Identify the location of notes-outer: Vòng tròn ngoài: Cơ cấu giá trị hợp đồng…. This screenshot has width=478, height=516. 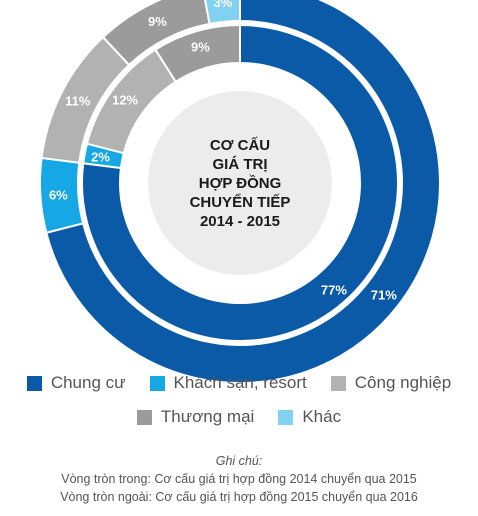
(239, 497).